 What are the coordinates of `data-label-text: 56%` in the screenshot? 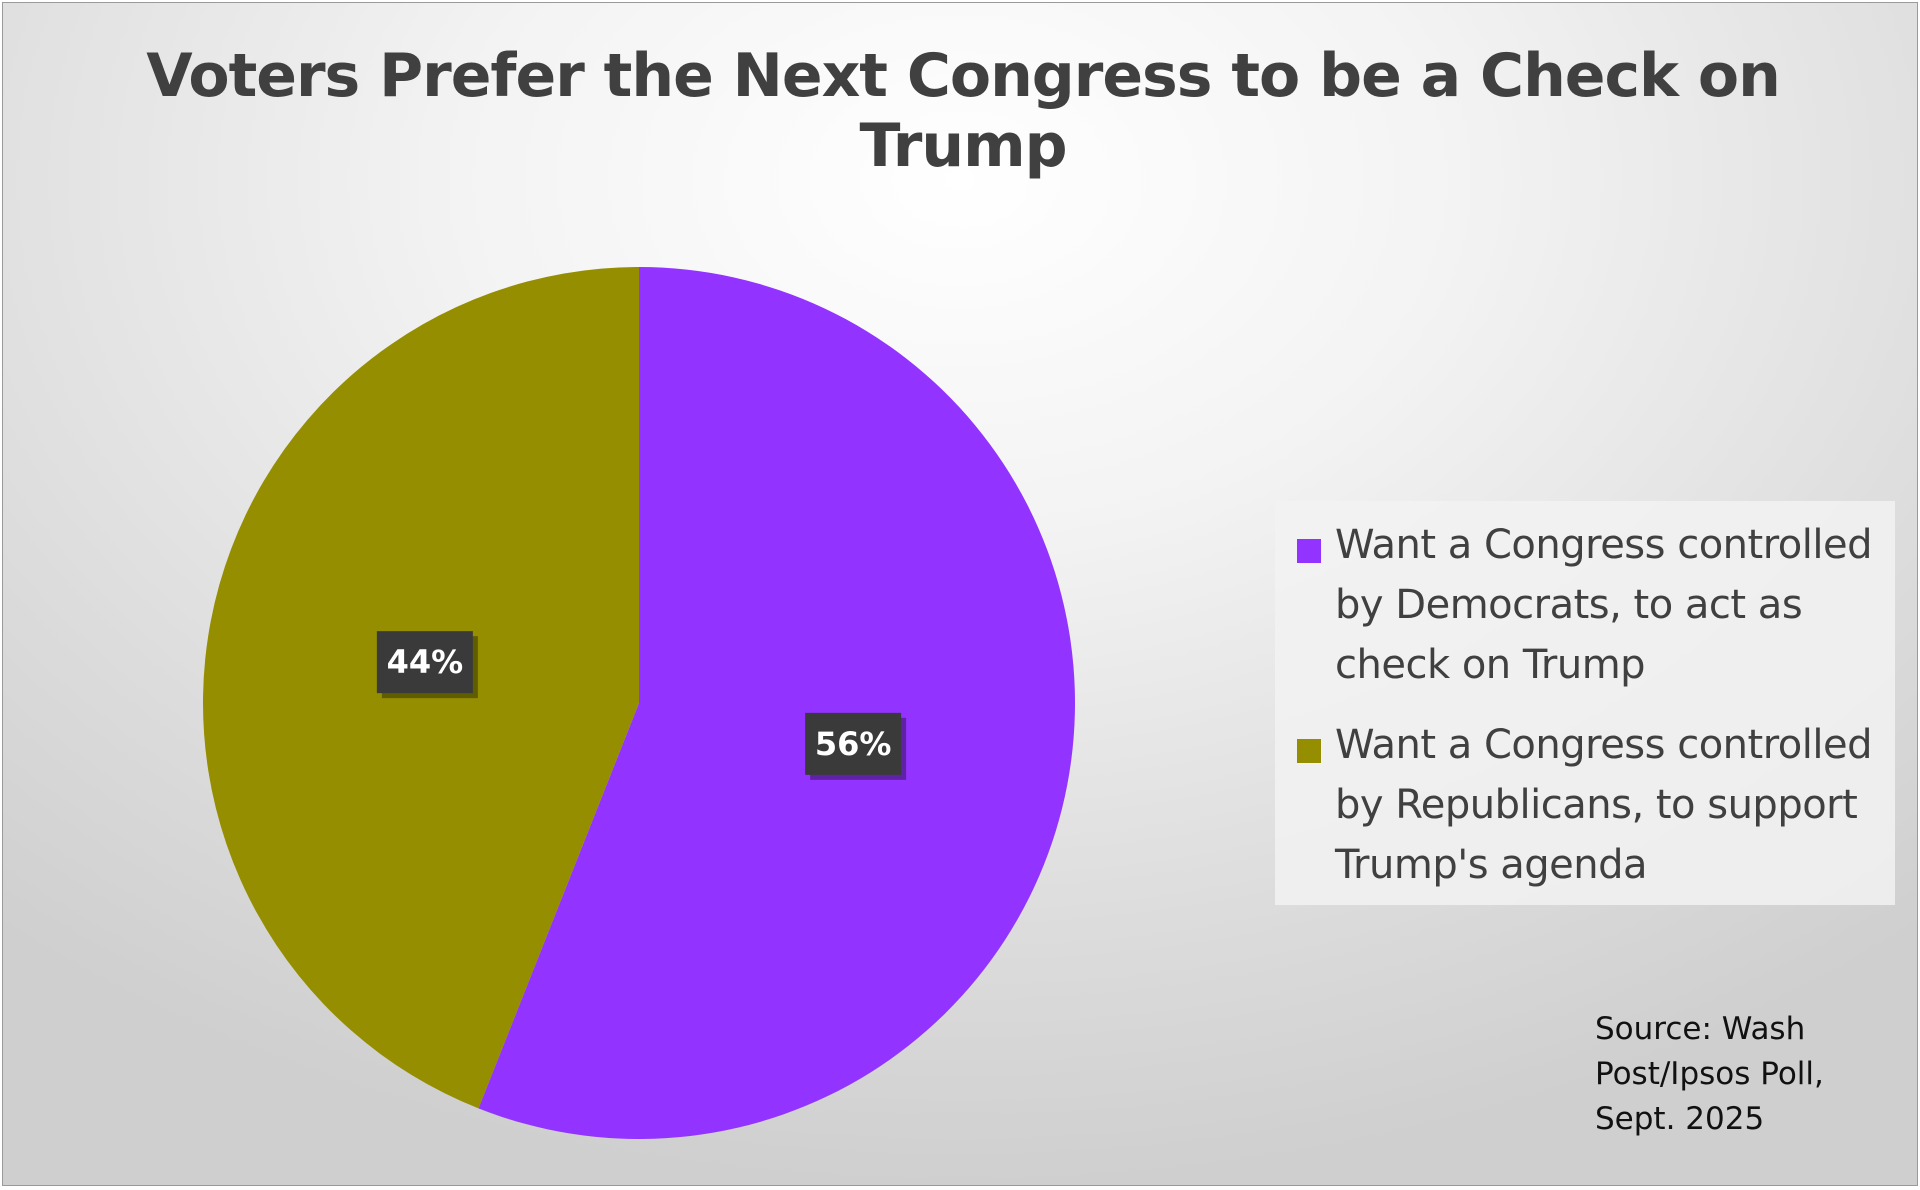 It's located at (853, 744).